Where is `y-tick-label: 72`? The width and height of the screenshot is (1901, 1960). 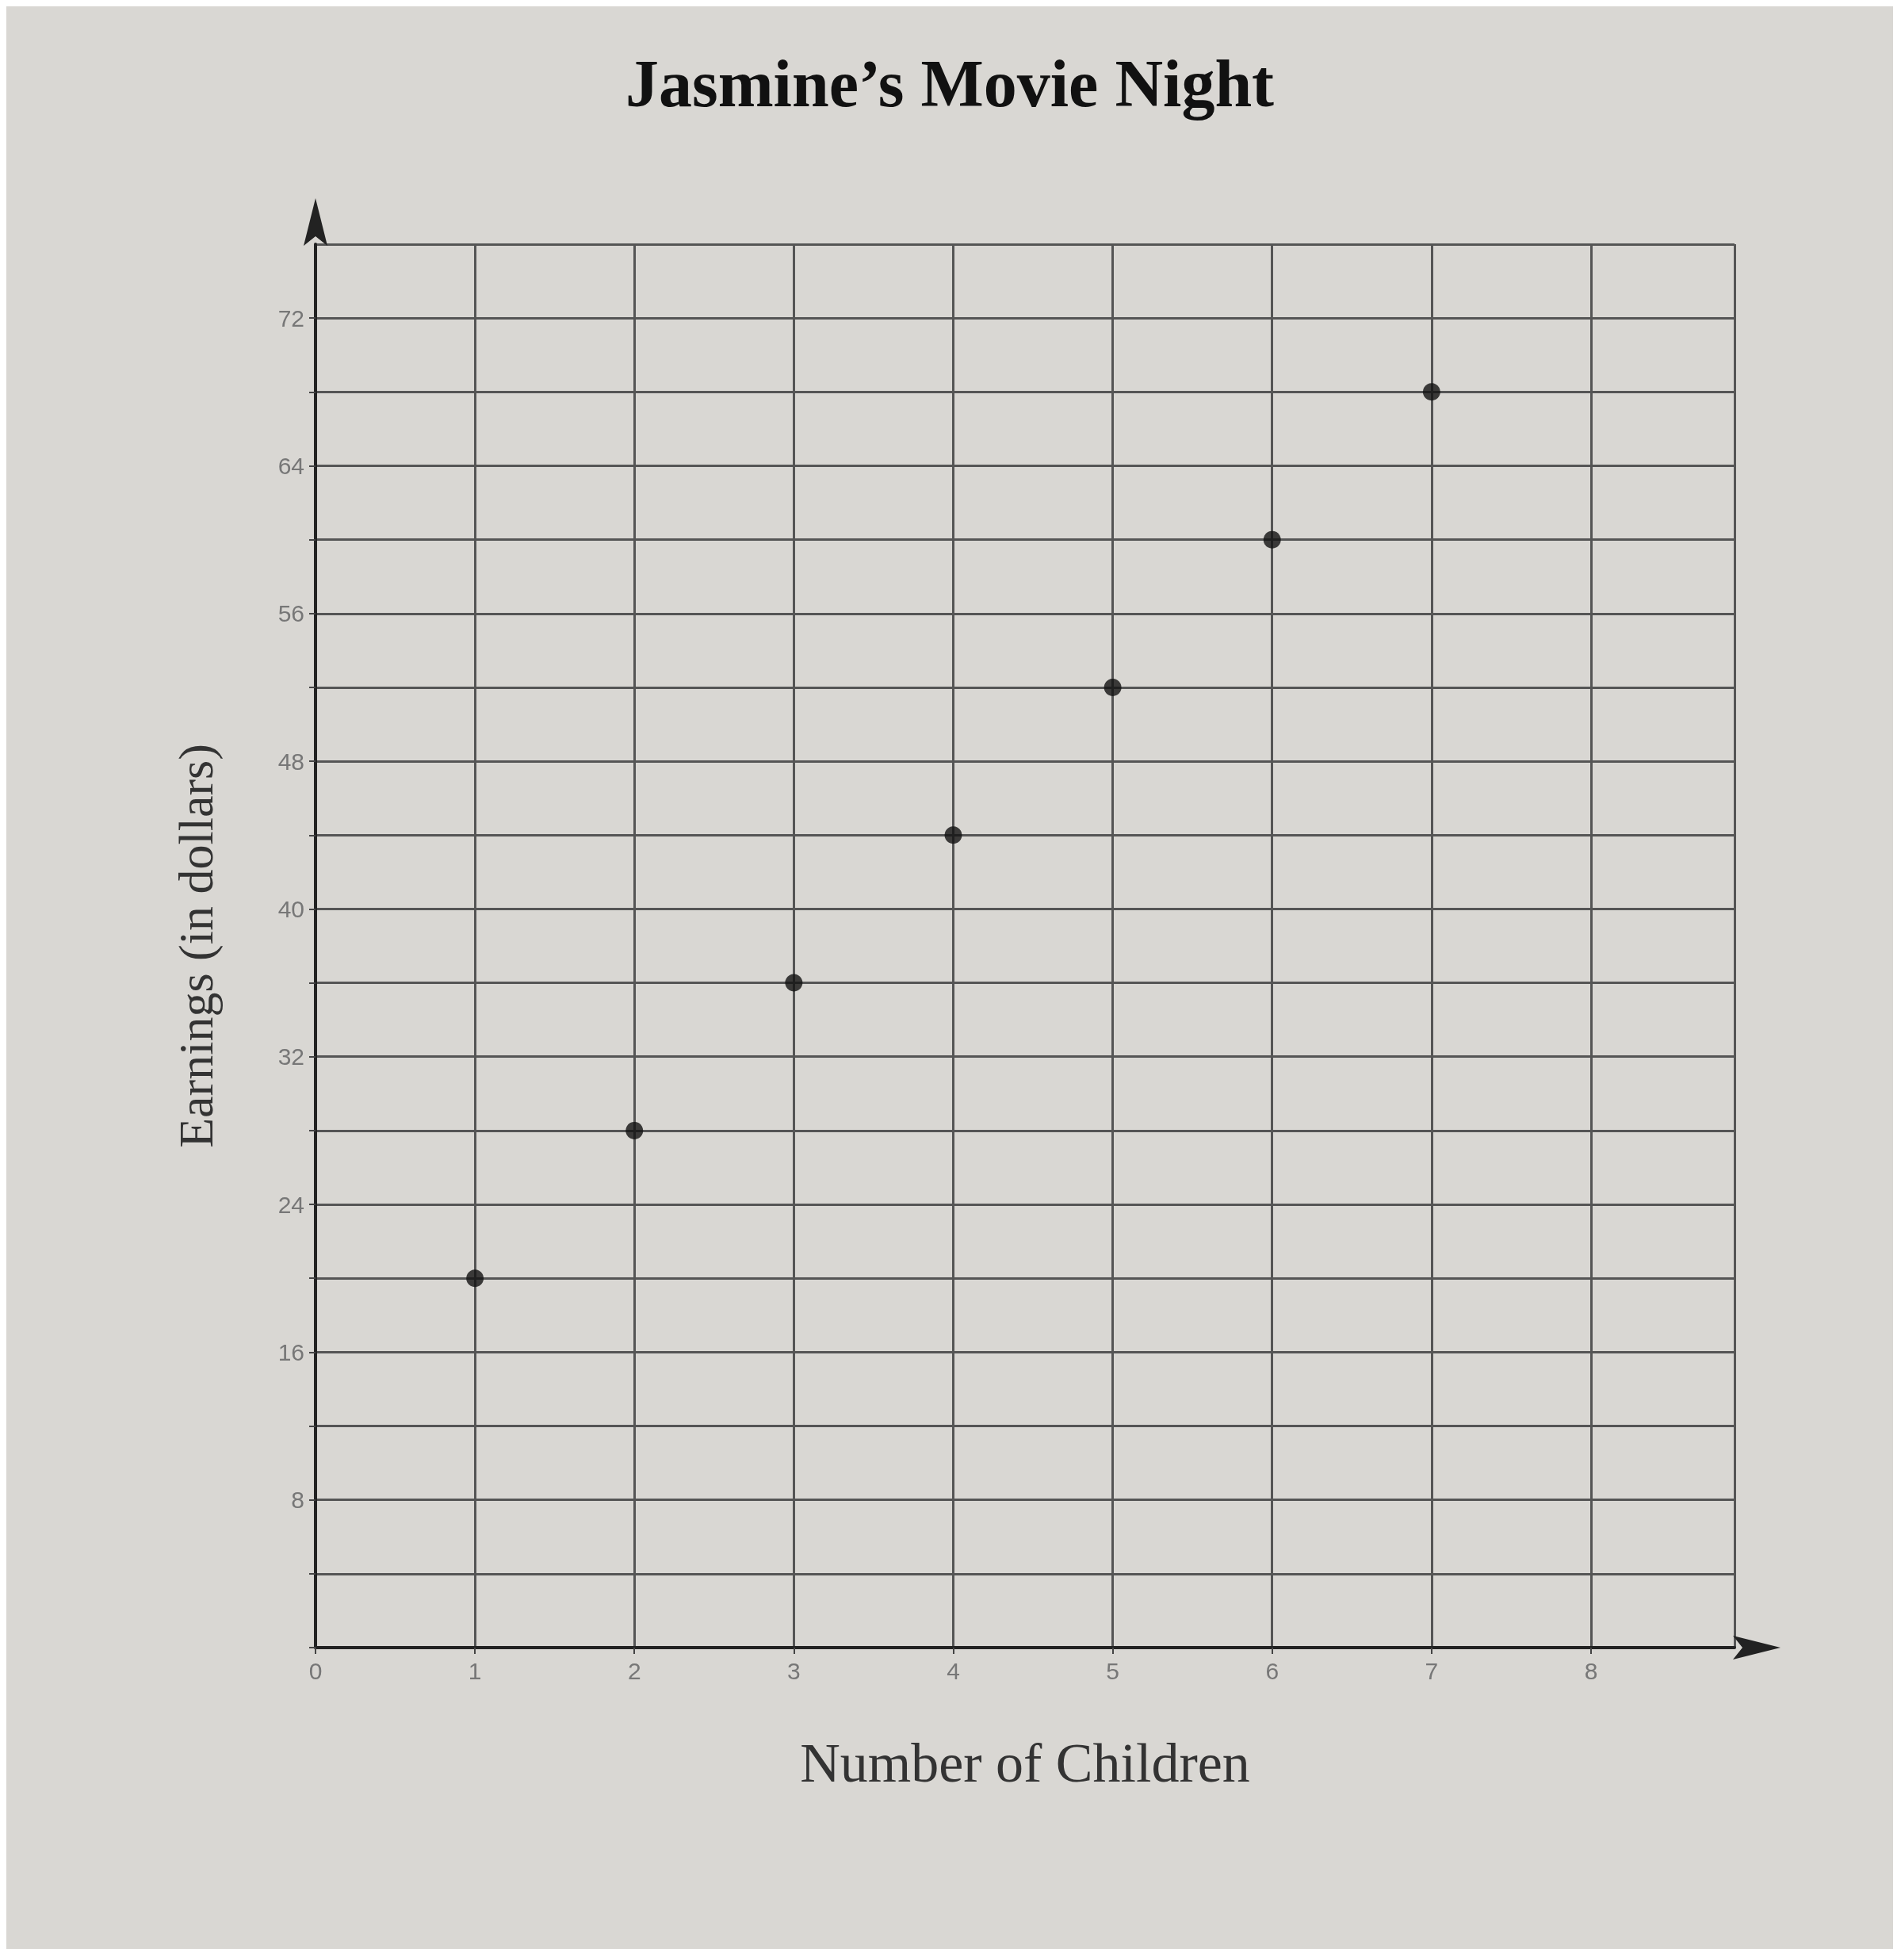 y-tick-label: 72 is located at coordinates (290, 317).